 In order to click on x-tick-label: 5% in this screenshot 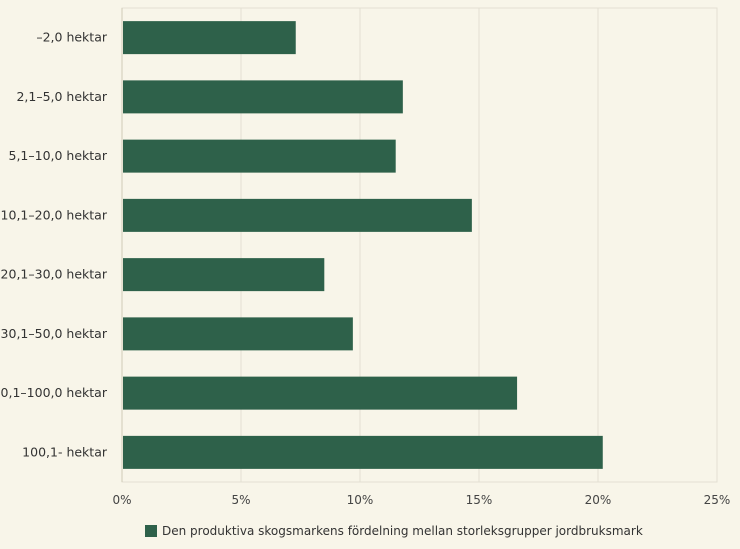, I will do `click(240, 500)`.